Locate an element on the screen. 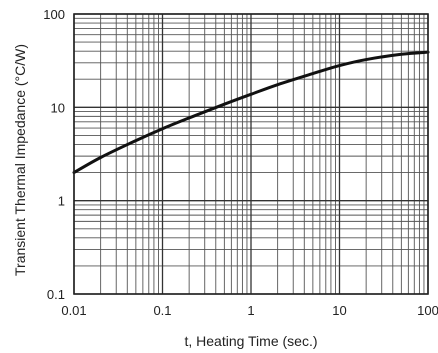 This screenshot has height=353, width=438. x-tick-labels: 0.01 0.1 1 10 100 is located at coordinates (249, 310).